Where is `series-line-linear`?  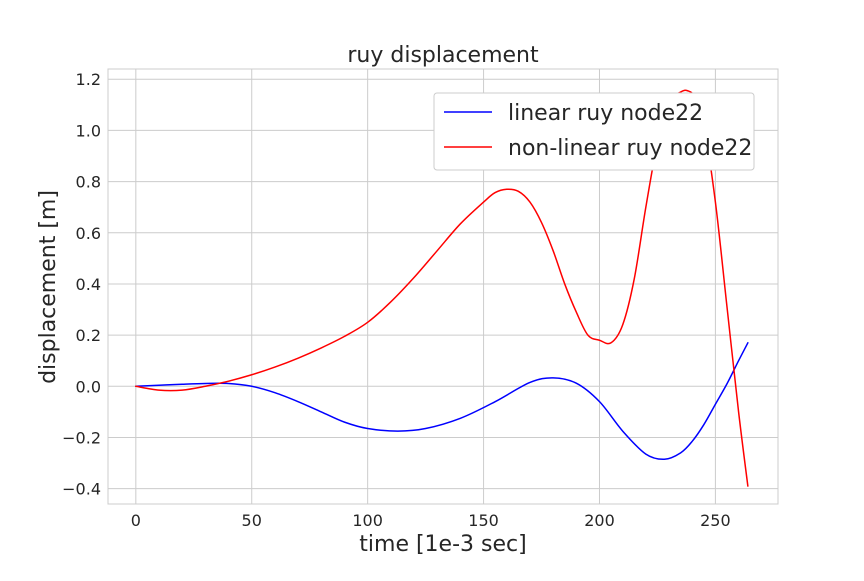
series-line-linear is located at coordinates (442, 401).